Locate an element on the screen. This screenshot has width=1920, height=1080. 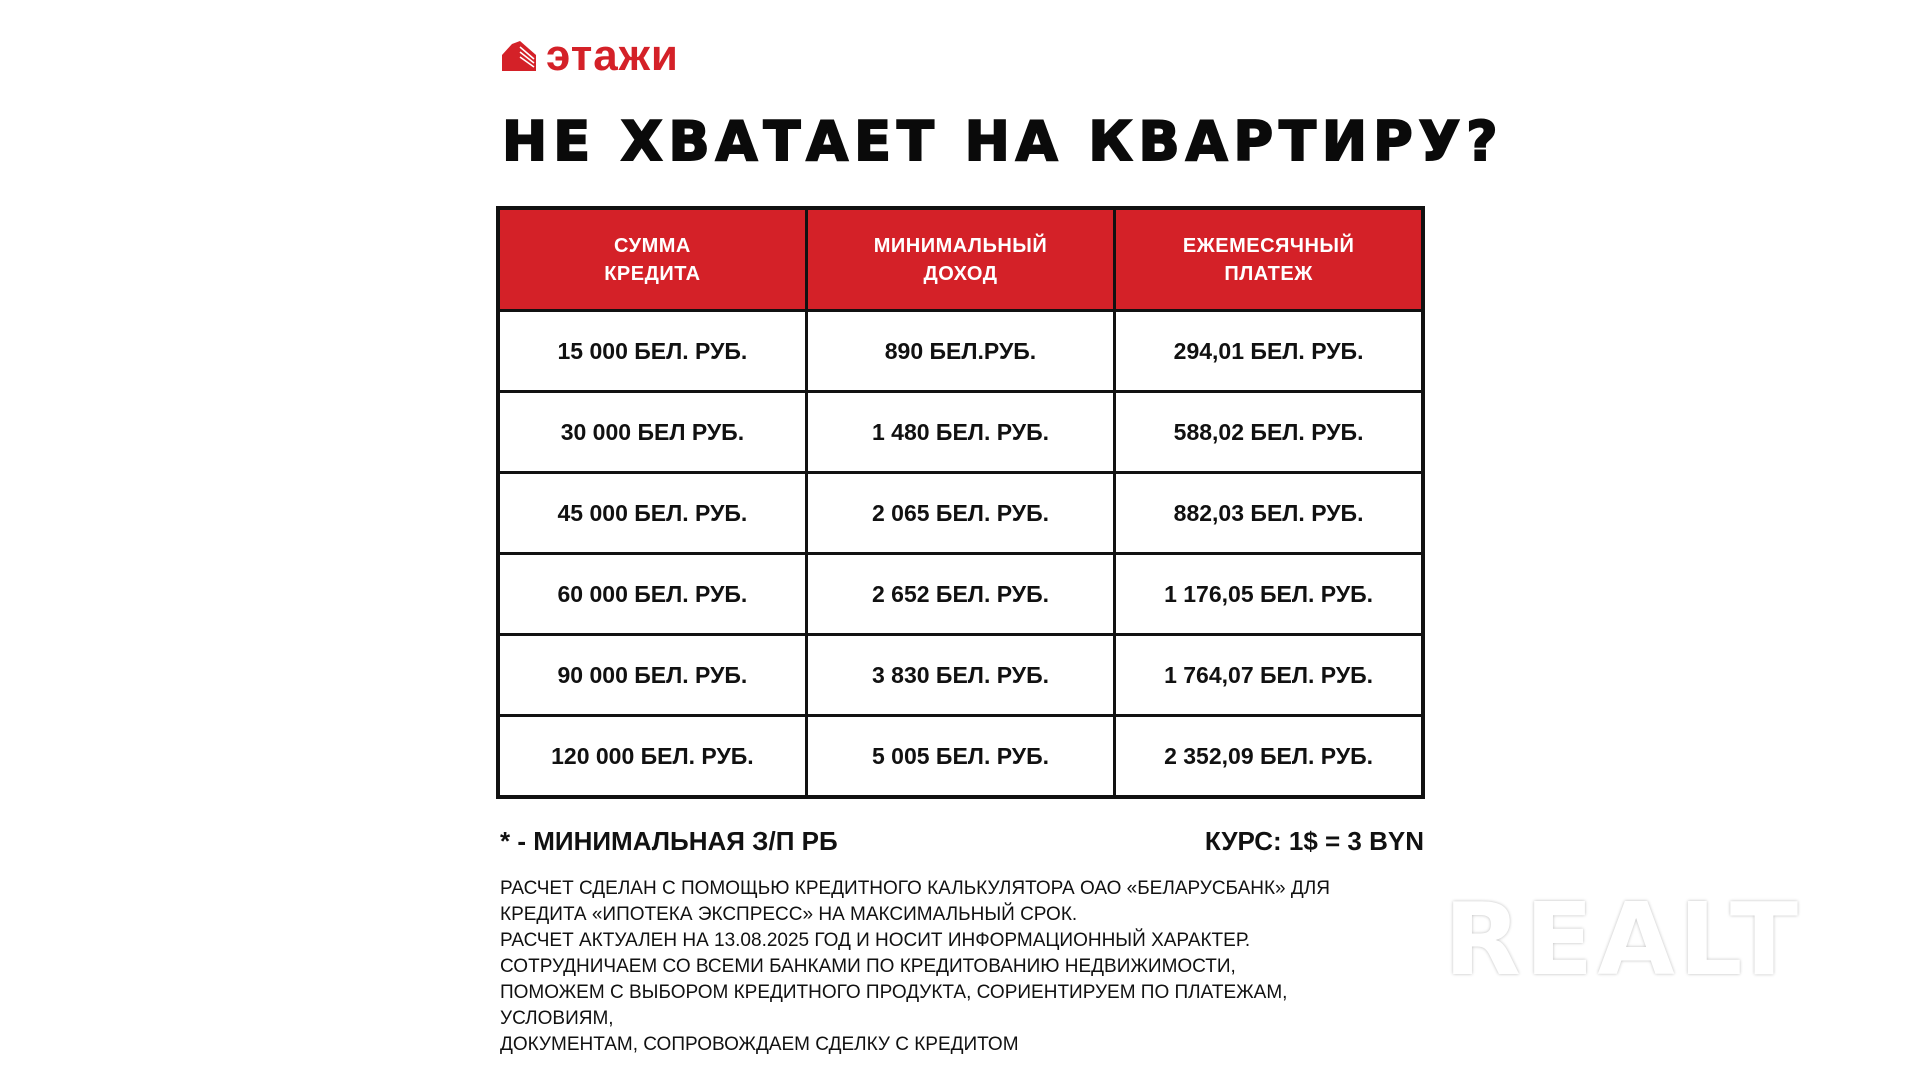
table-cell: 5 005 БЕЛ. РУБ. is located at coordinates (960, 756).